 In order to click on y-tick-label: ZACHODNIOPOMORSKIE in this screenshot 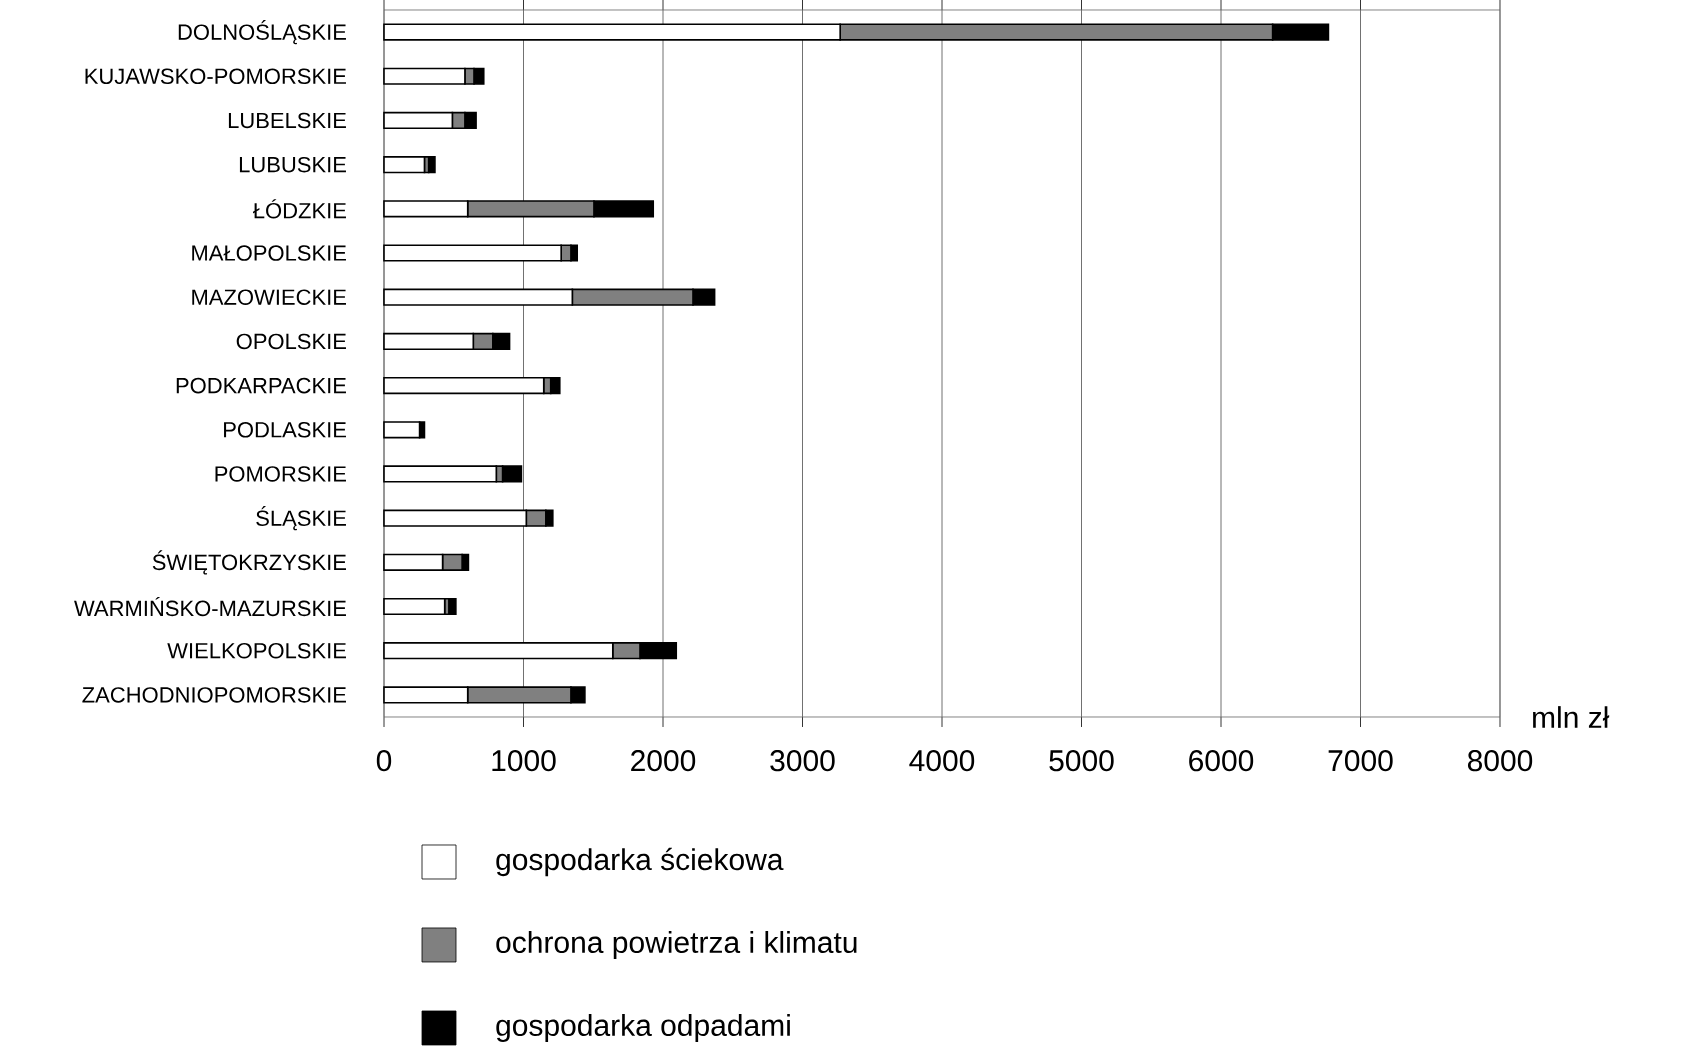, I will do `click(214, 695)`.